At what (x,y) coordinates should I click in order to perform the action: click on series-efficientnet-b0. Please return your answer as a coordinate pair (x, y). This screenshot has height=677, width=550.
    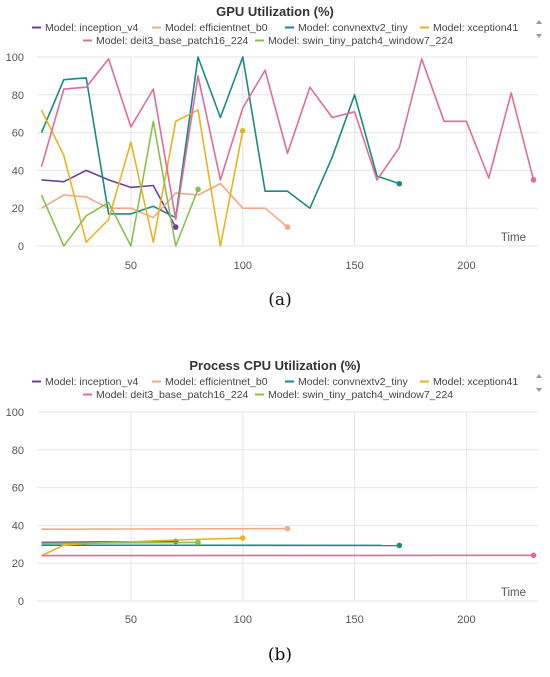
    Looking at the image, I should click on (166, 529).